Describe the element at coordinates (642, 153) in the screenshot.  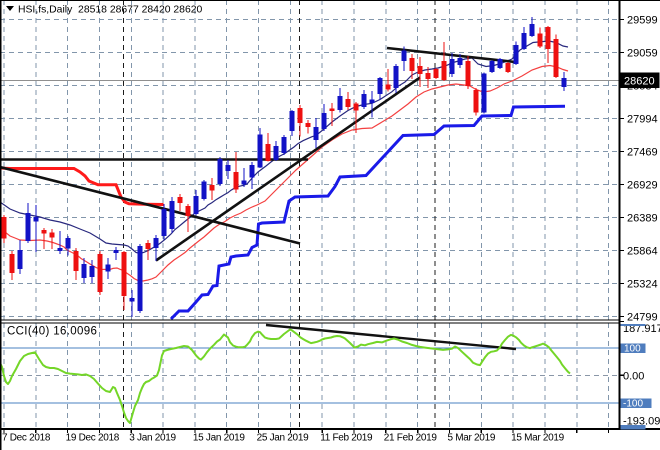
I see `svg-text: 27469` at that location.